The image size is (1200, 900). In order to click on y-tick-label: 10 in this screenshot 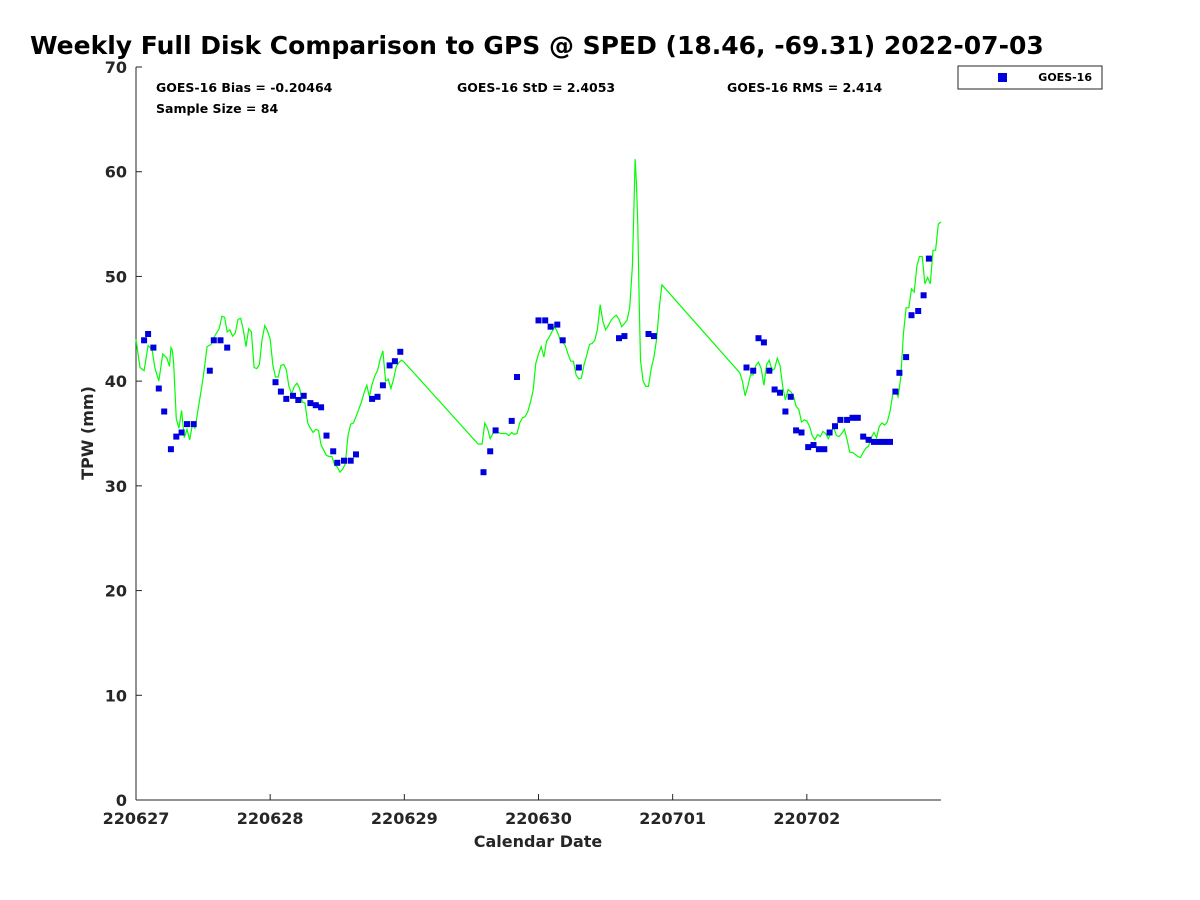, I will do `click(116, 695)`.